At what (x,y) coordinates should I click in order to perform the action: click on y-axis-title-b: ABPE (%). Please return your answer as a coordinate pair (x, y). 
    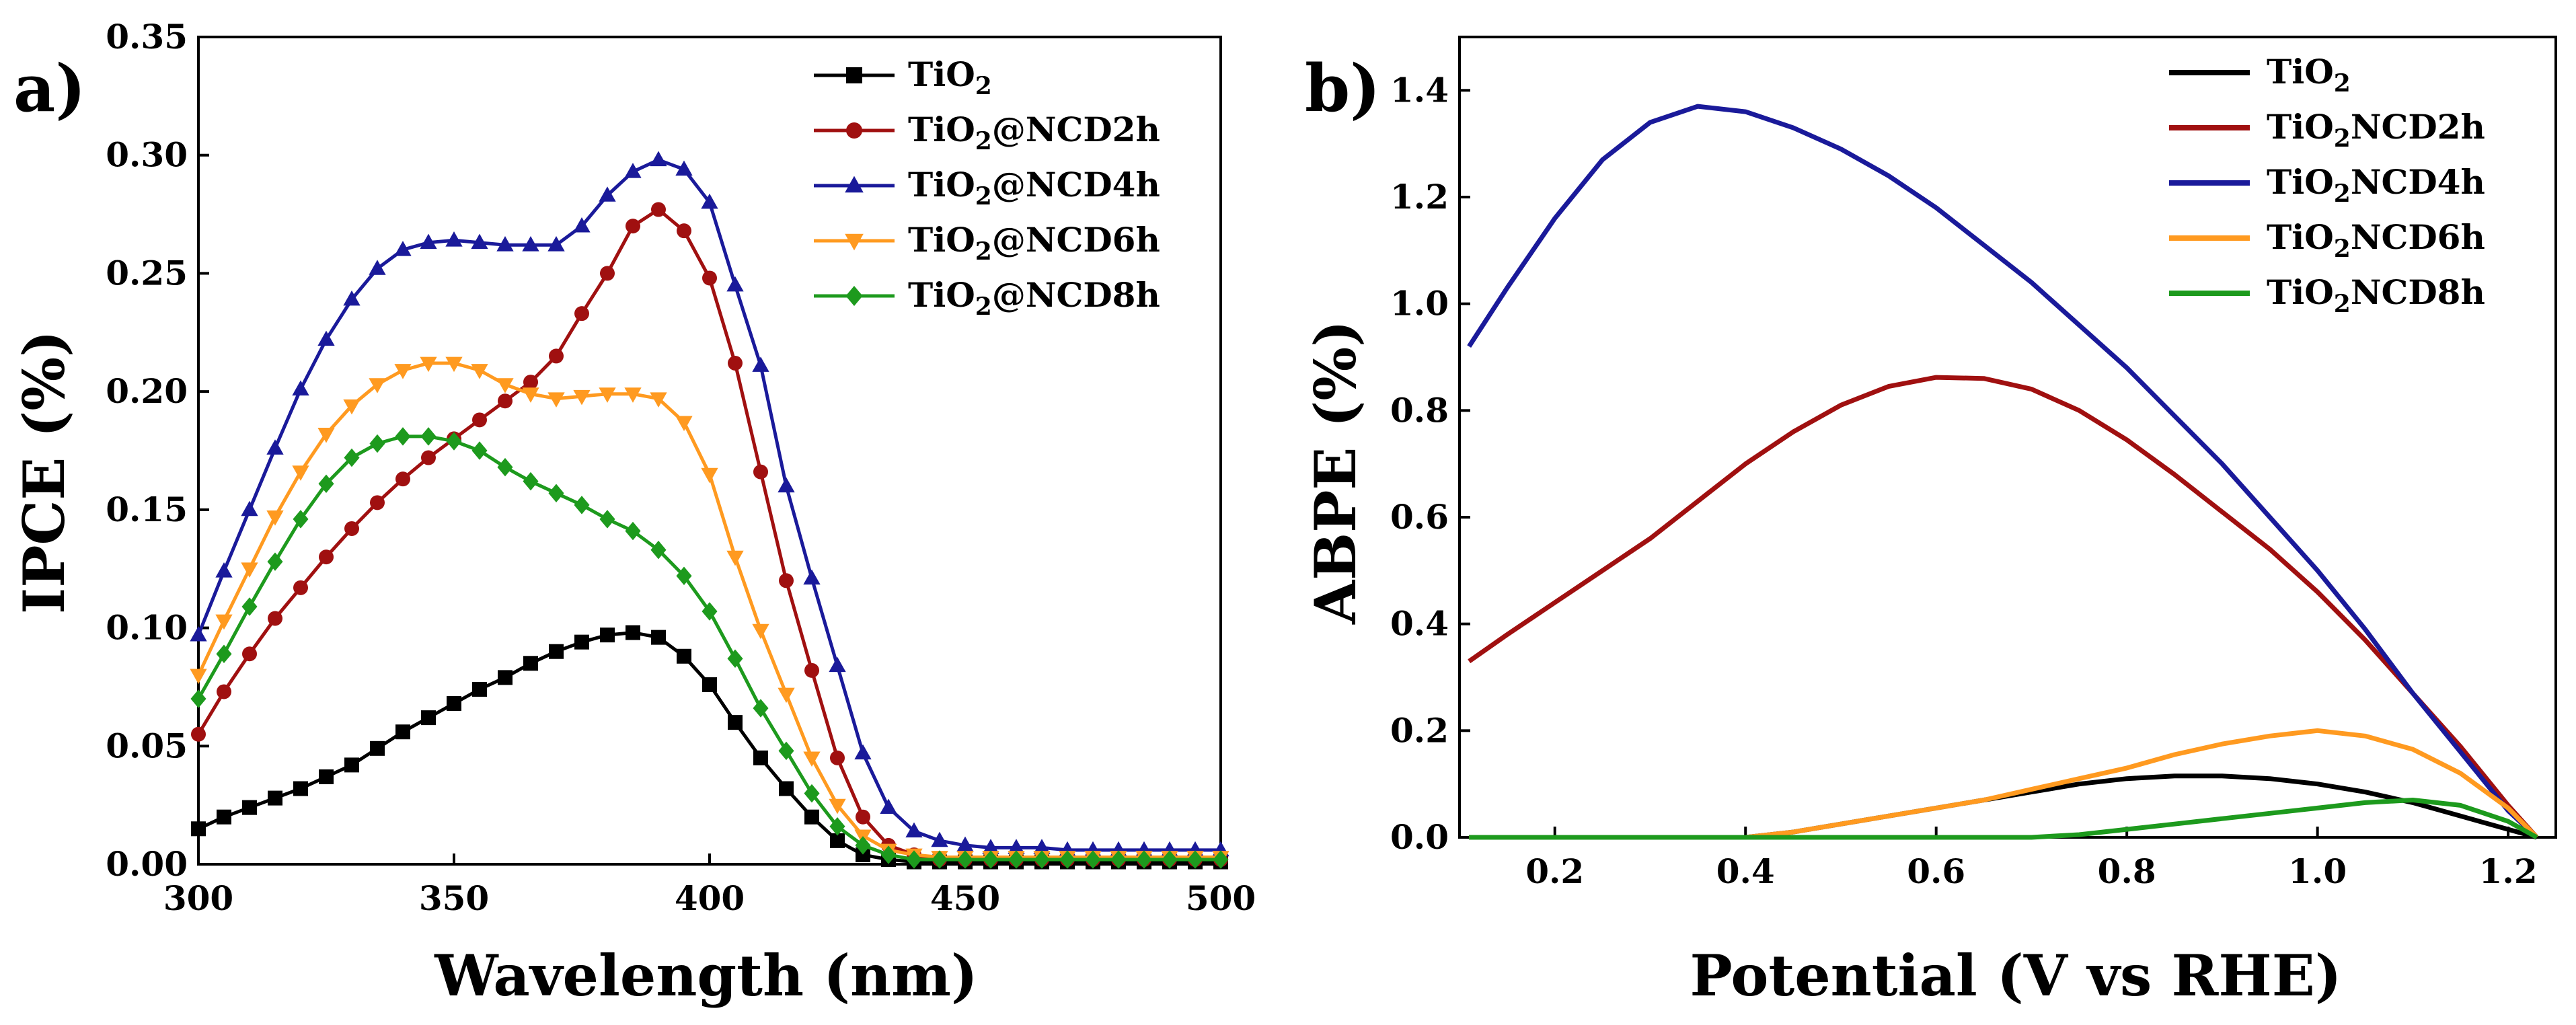
    Looking at the image, I should click on (1335, 472).